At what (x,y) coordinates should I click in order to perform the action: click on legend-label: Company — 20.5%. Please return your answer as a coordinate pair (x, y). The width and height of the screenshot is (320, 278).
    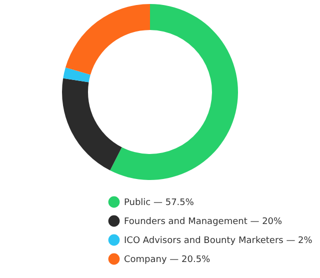
    Looking at the image, I should click on (167, 260).